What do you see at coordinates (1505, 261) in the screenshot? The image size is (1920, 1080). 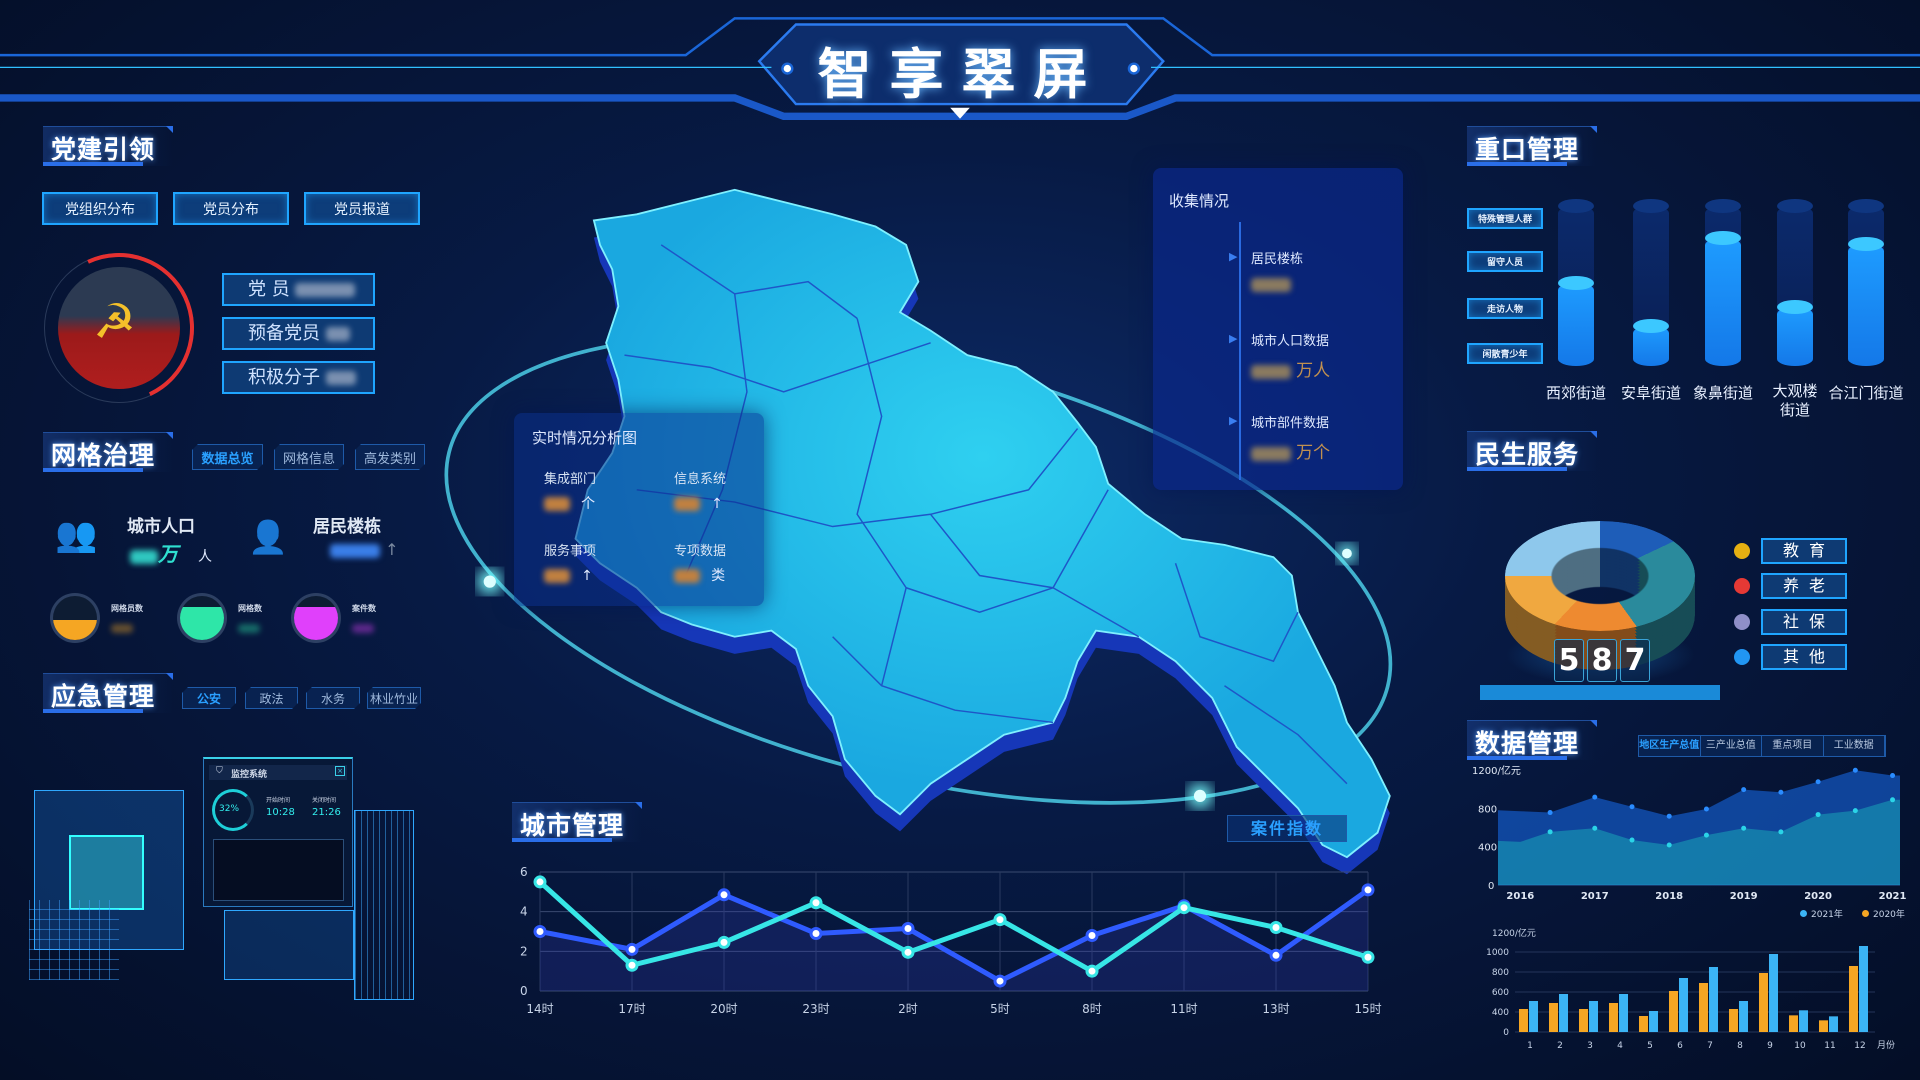 I see `key-pop-filter-button: 留守人员` at bounding box center [1505, 261].